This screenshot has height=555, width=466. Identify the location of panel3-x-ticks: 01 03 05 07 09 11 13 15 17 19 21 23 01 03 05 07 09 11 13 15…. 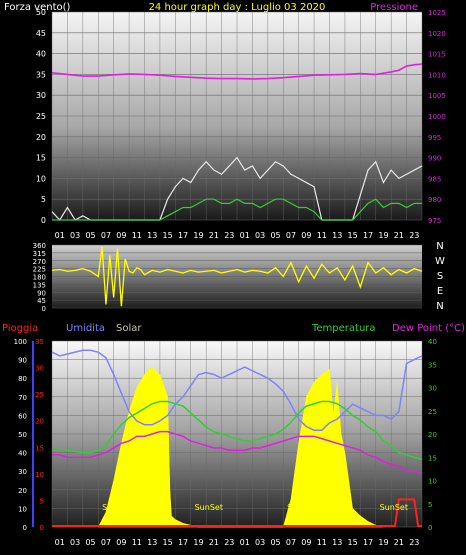
(237, 542).